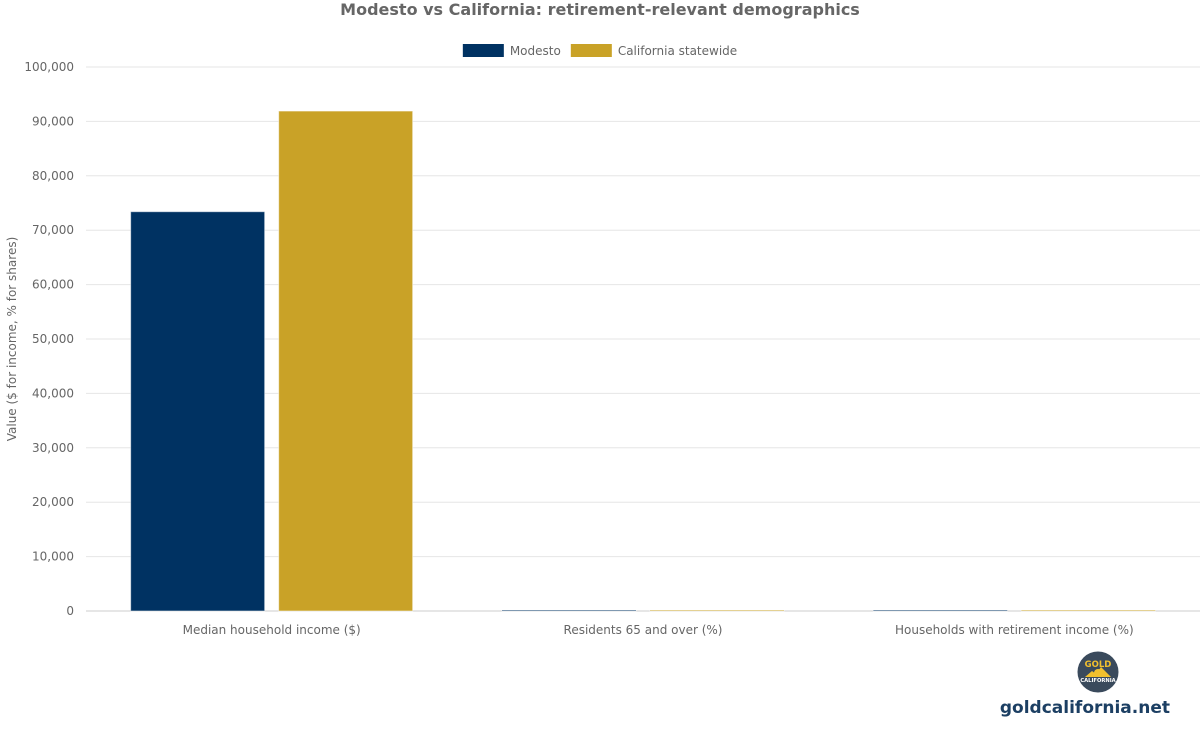  What do you see at coordinates (1014, 630) in the screenshot?
I see `x-category-label: Households with retirement income (%)` at bounding box center [1014, 630].